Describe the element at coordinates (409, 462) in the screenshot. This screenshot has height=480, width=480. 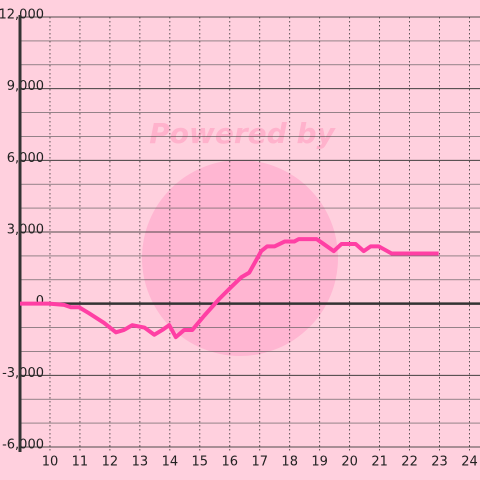
I see `x-tick-label: 22` at that location.